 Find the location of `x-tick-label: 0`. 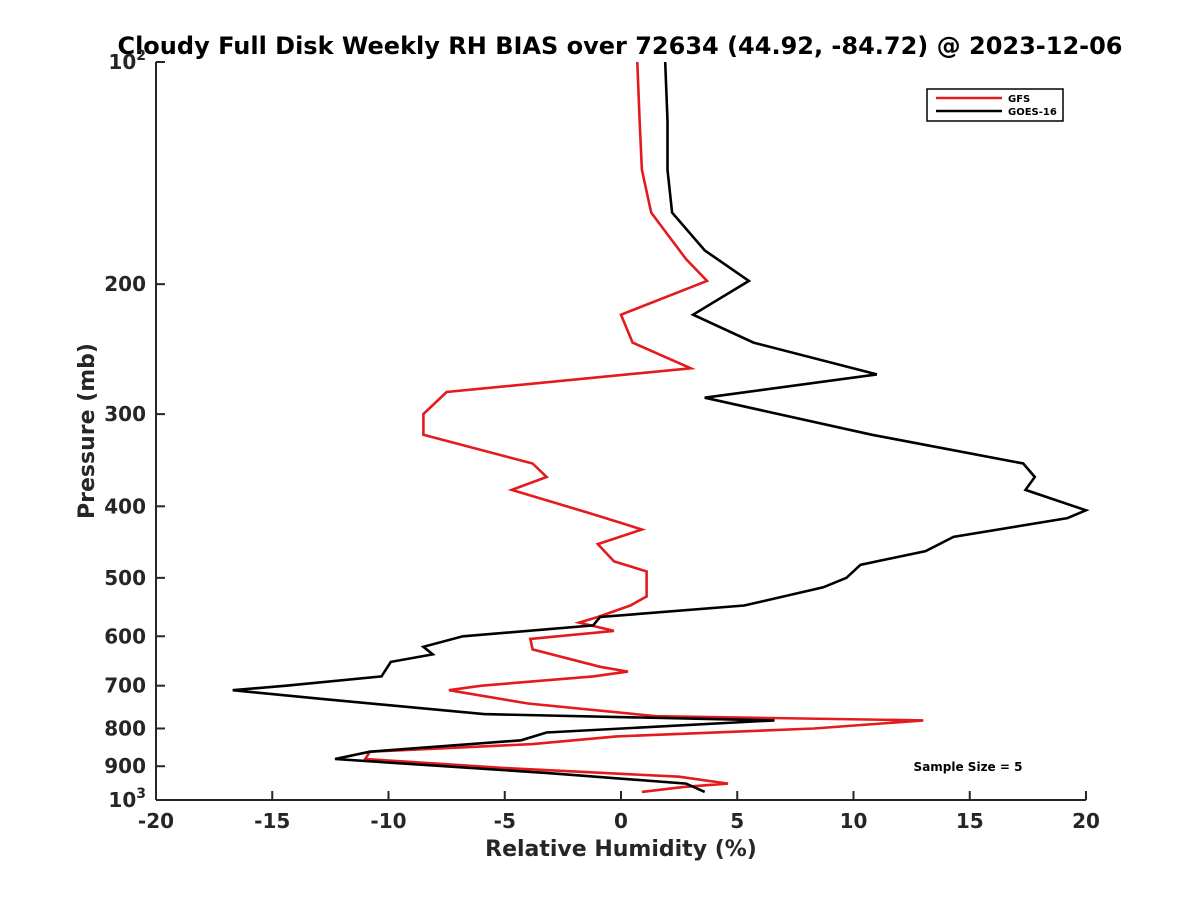

x-tick-label: 0 is located at coordinates (621, 821).